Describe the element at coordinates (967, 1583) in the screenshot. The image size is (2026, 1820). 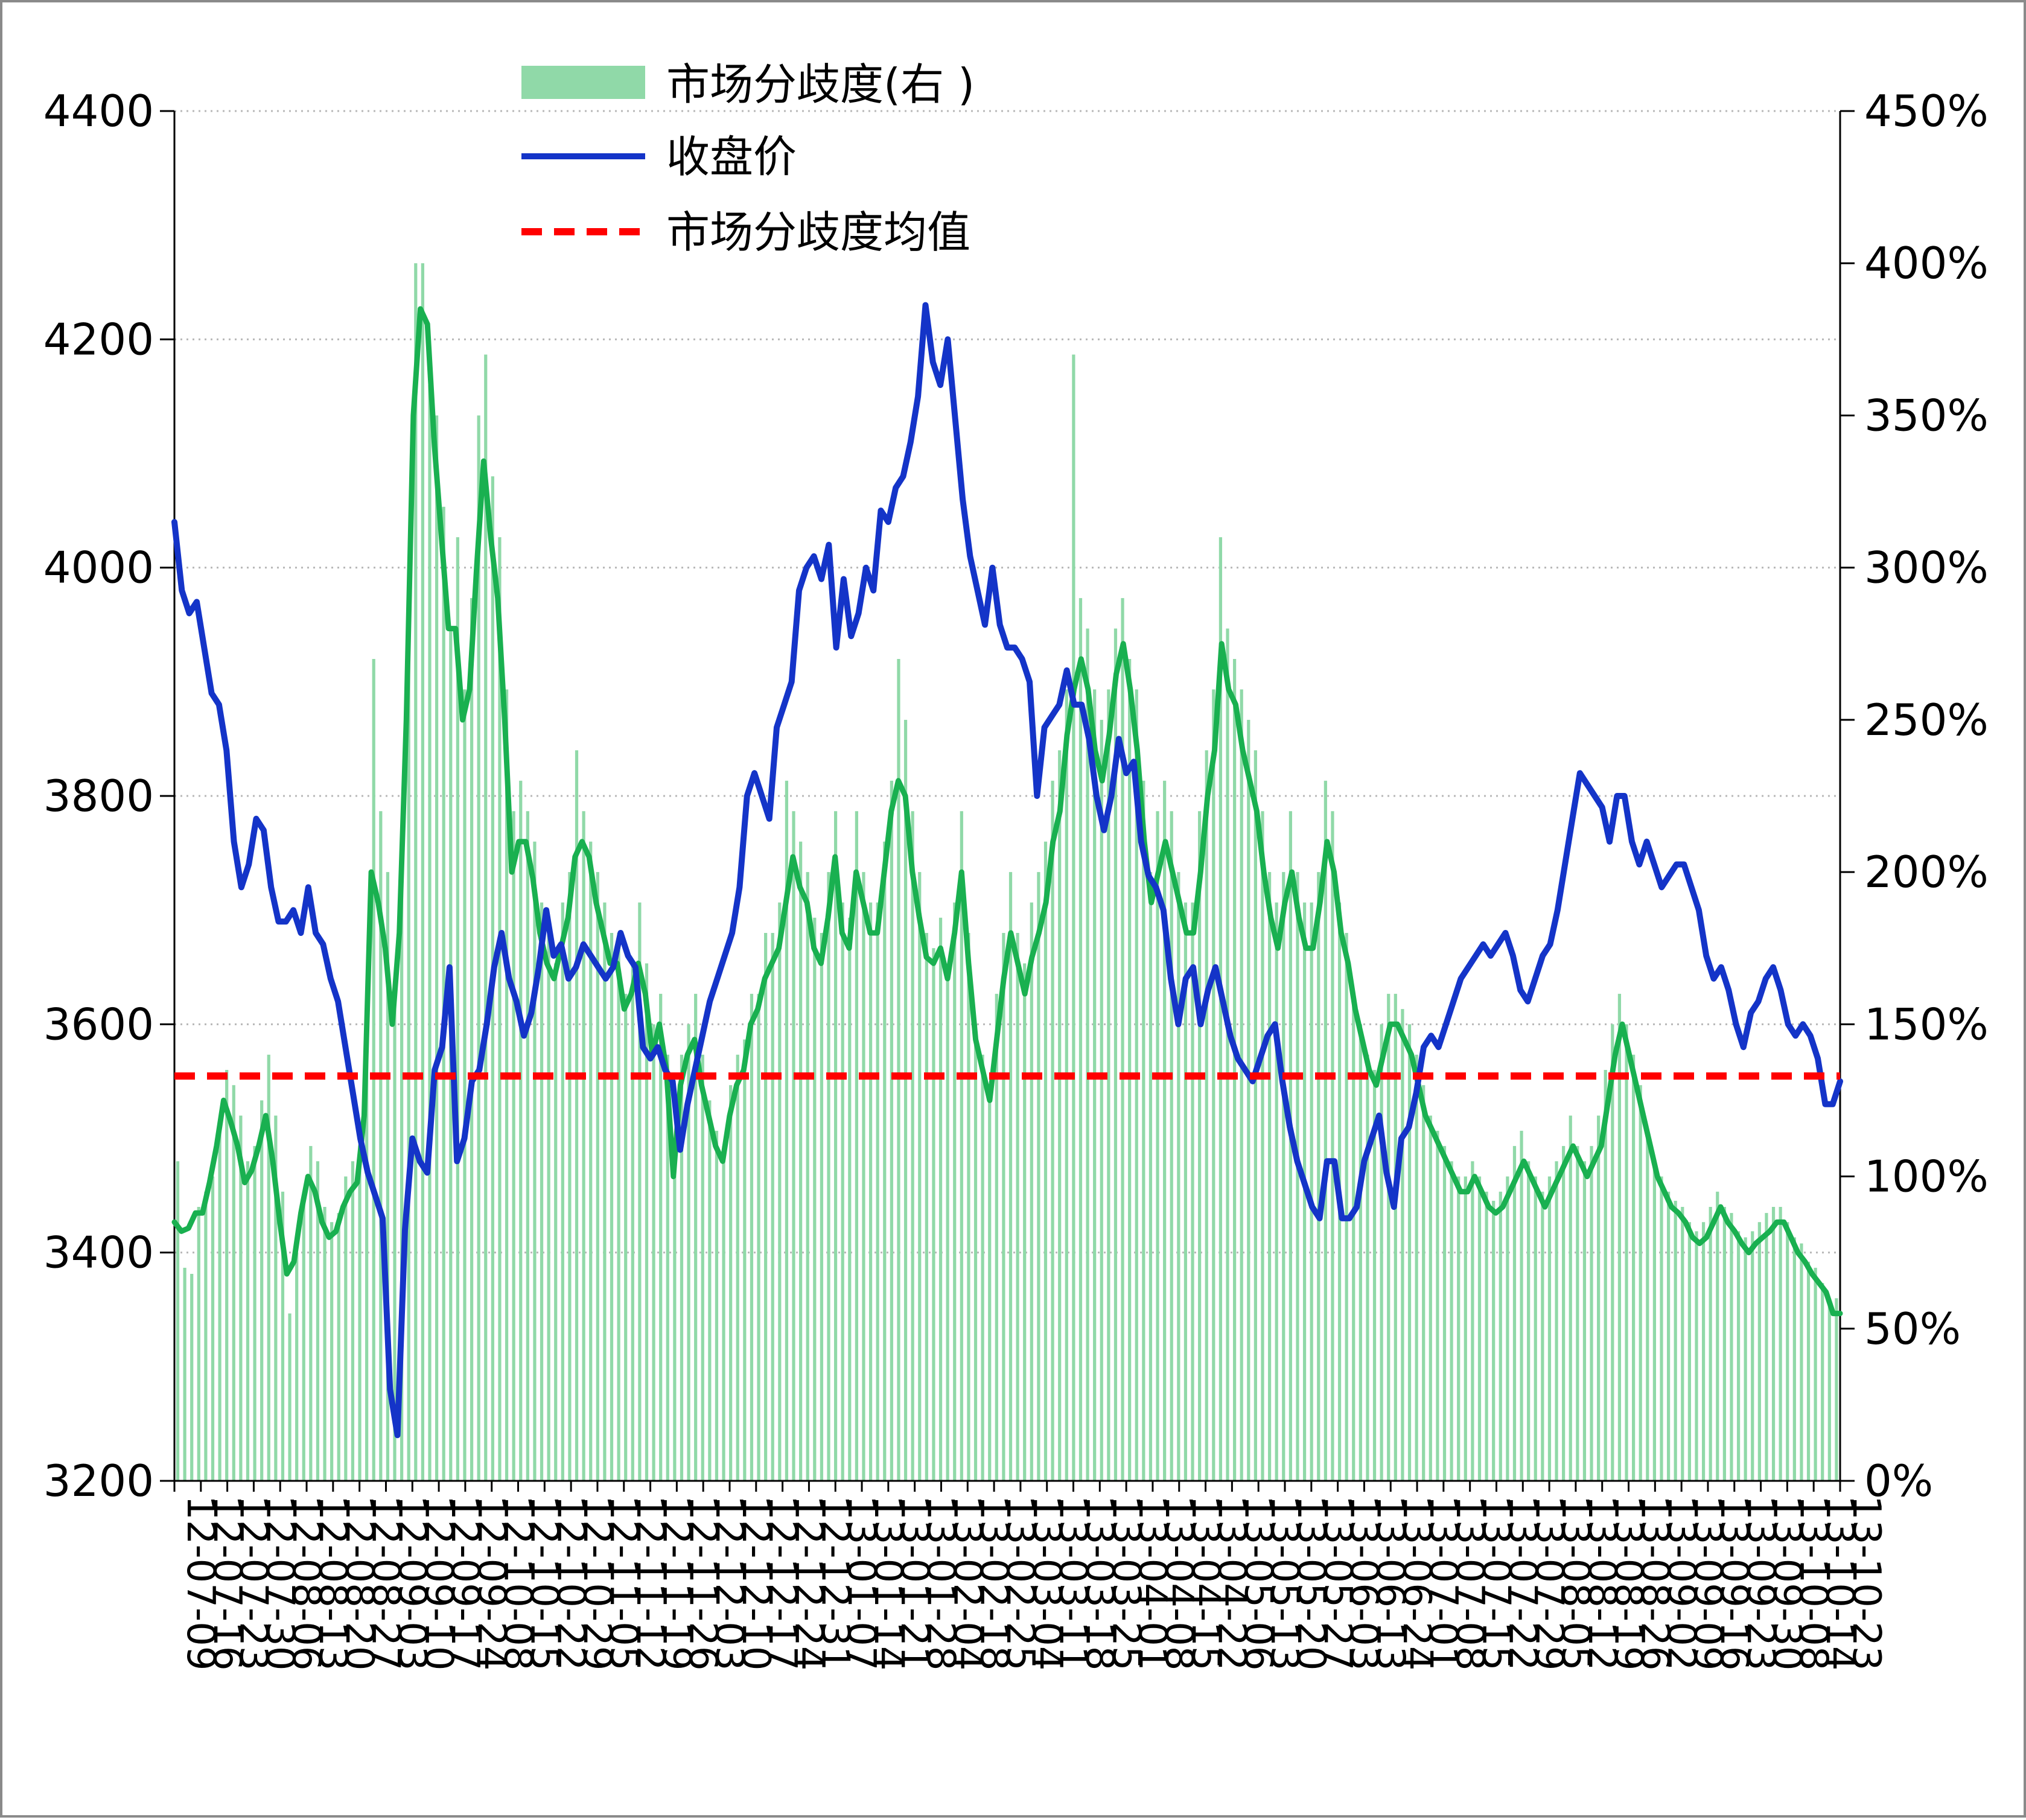
I see `x-tick-label: 13-02-04` at that location.